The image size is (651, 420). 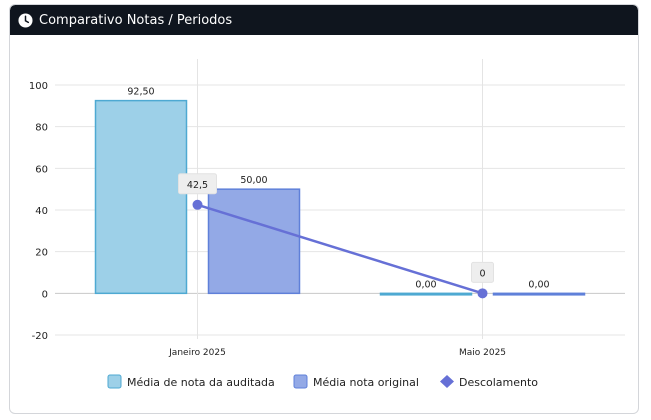 What do you see at coordinates (136, 20) in the screenshot?
I see `card-title: Comparativo Notas / Periodos` at bounding box center [136, 20].